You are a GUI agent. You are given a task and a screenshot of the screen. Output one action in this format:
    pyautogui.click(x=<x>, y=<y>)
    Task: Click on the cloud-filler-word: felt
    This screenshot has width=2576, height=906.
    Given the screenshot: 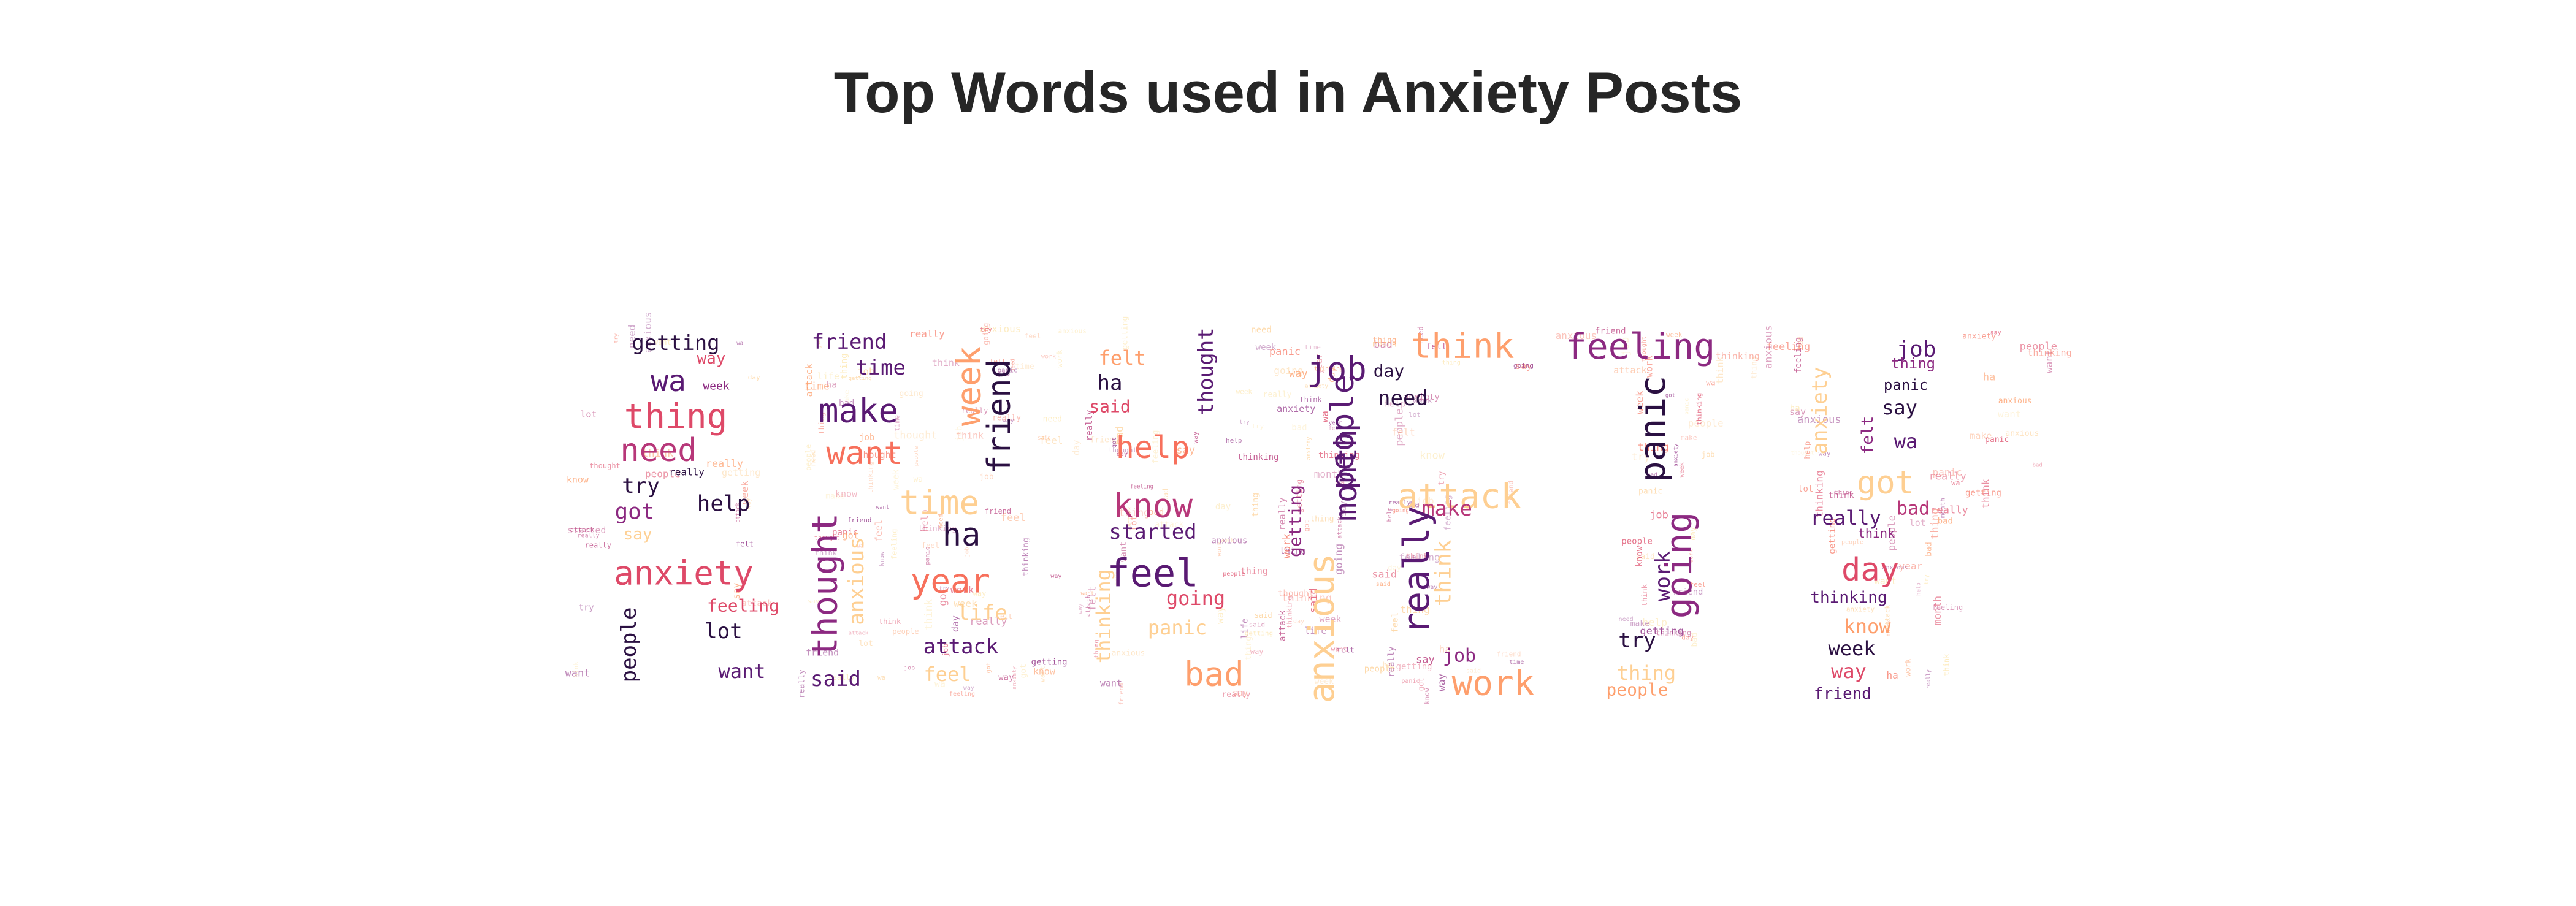 What is the action you would take?
    pyautogui.click(x=1004, y=616)
    